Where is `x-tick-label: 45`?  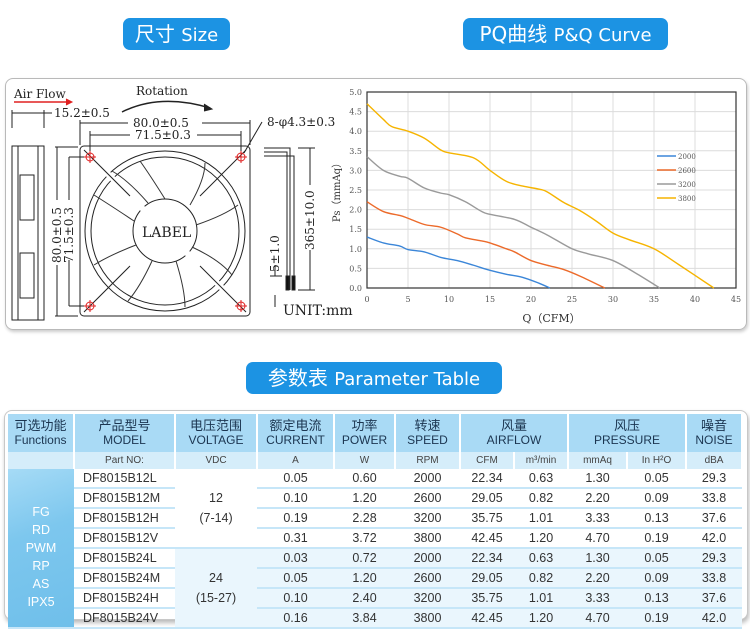
x-tick-label: 45 is located at coordinates (736, 299).